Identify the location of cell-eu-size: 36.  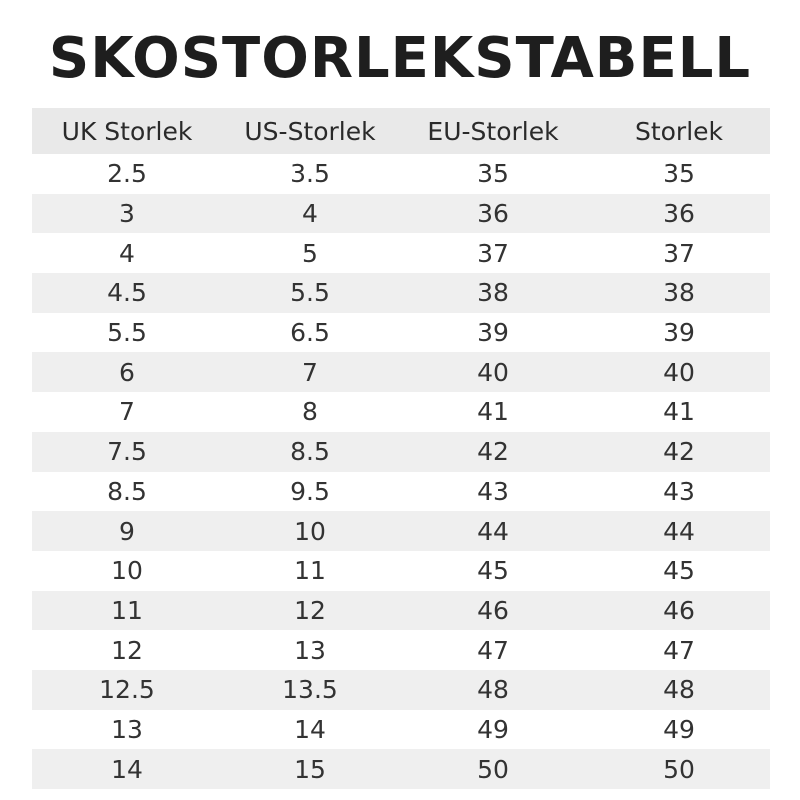
(493, 214).